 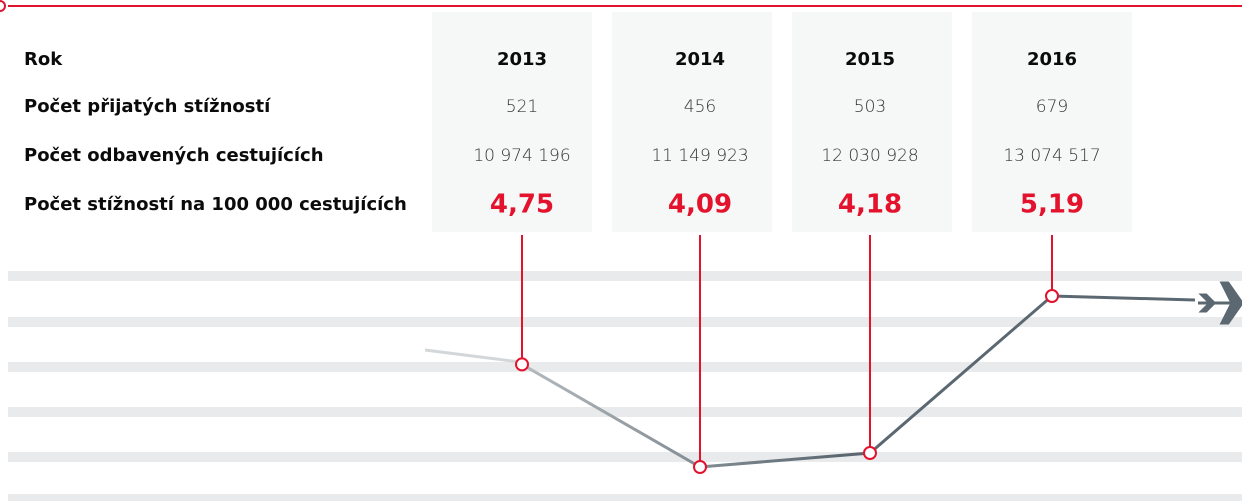 I want to click on row-label: Počet přijatých stížností, so click(x=147, y=106).